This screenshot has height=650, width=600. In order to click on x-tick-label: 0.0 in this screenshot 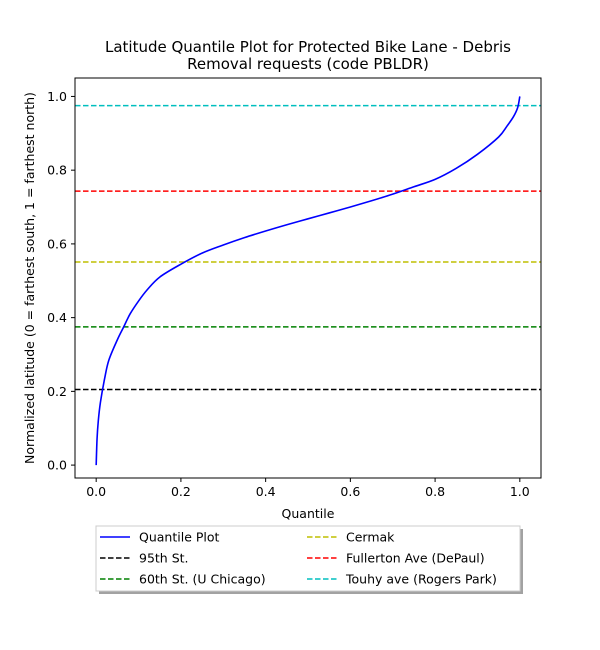, I will do `click(96, 491)`.